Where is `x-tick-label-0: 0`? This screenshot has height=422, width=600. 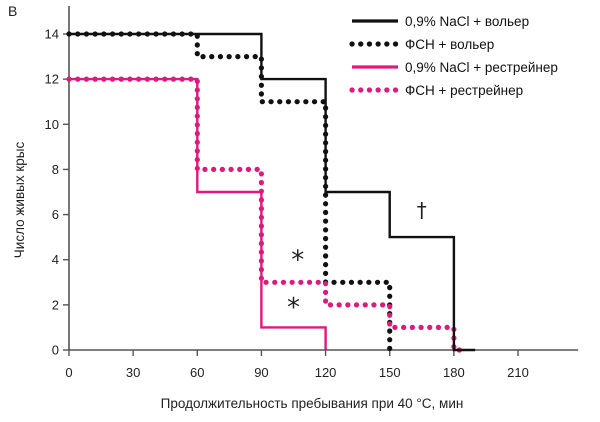
x-tick-label-0: 0 is located at coordinates (68, 372).